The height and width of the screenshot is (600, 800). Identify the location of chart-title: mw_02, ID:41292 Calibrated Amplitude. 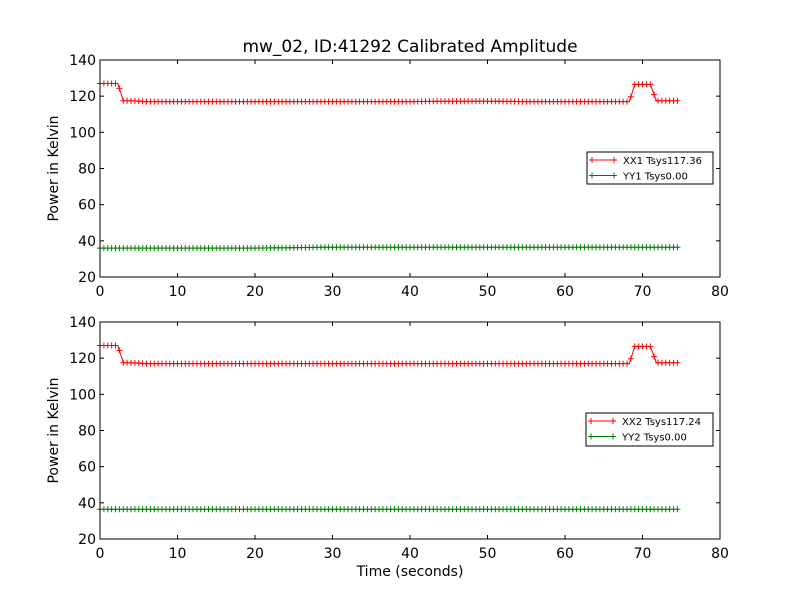
(409, 47).